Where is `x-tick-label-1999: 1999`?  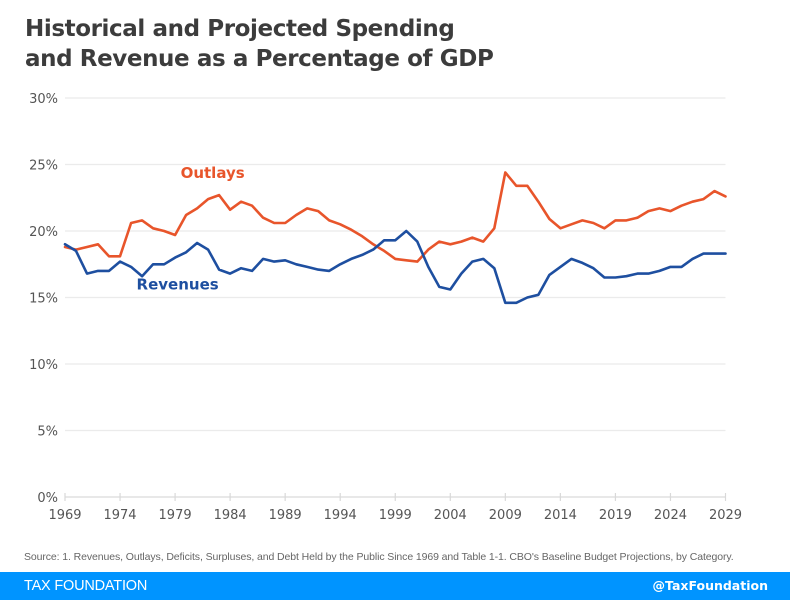
x-tick-label-1999: 1999 is located at coordinates (395, 515).